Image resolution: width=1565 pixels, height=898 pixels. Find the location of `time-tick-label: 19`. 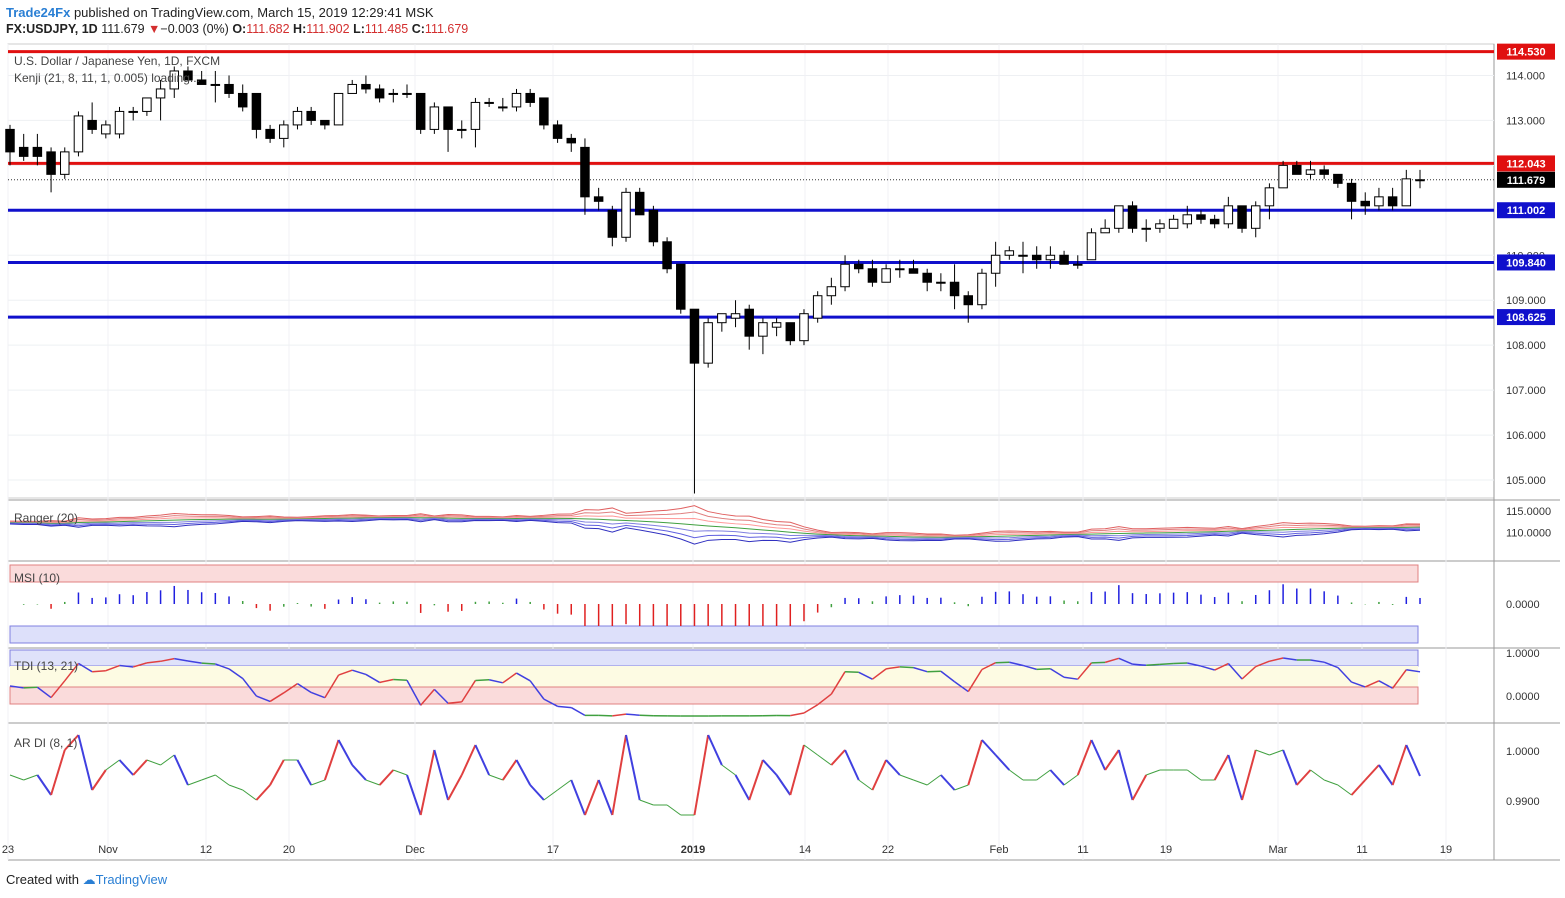

time-tick-label: 19 is located at coordinates (1166, 850).